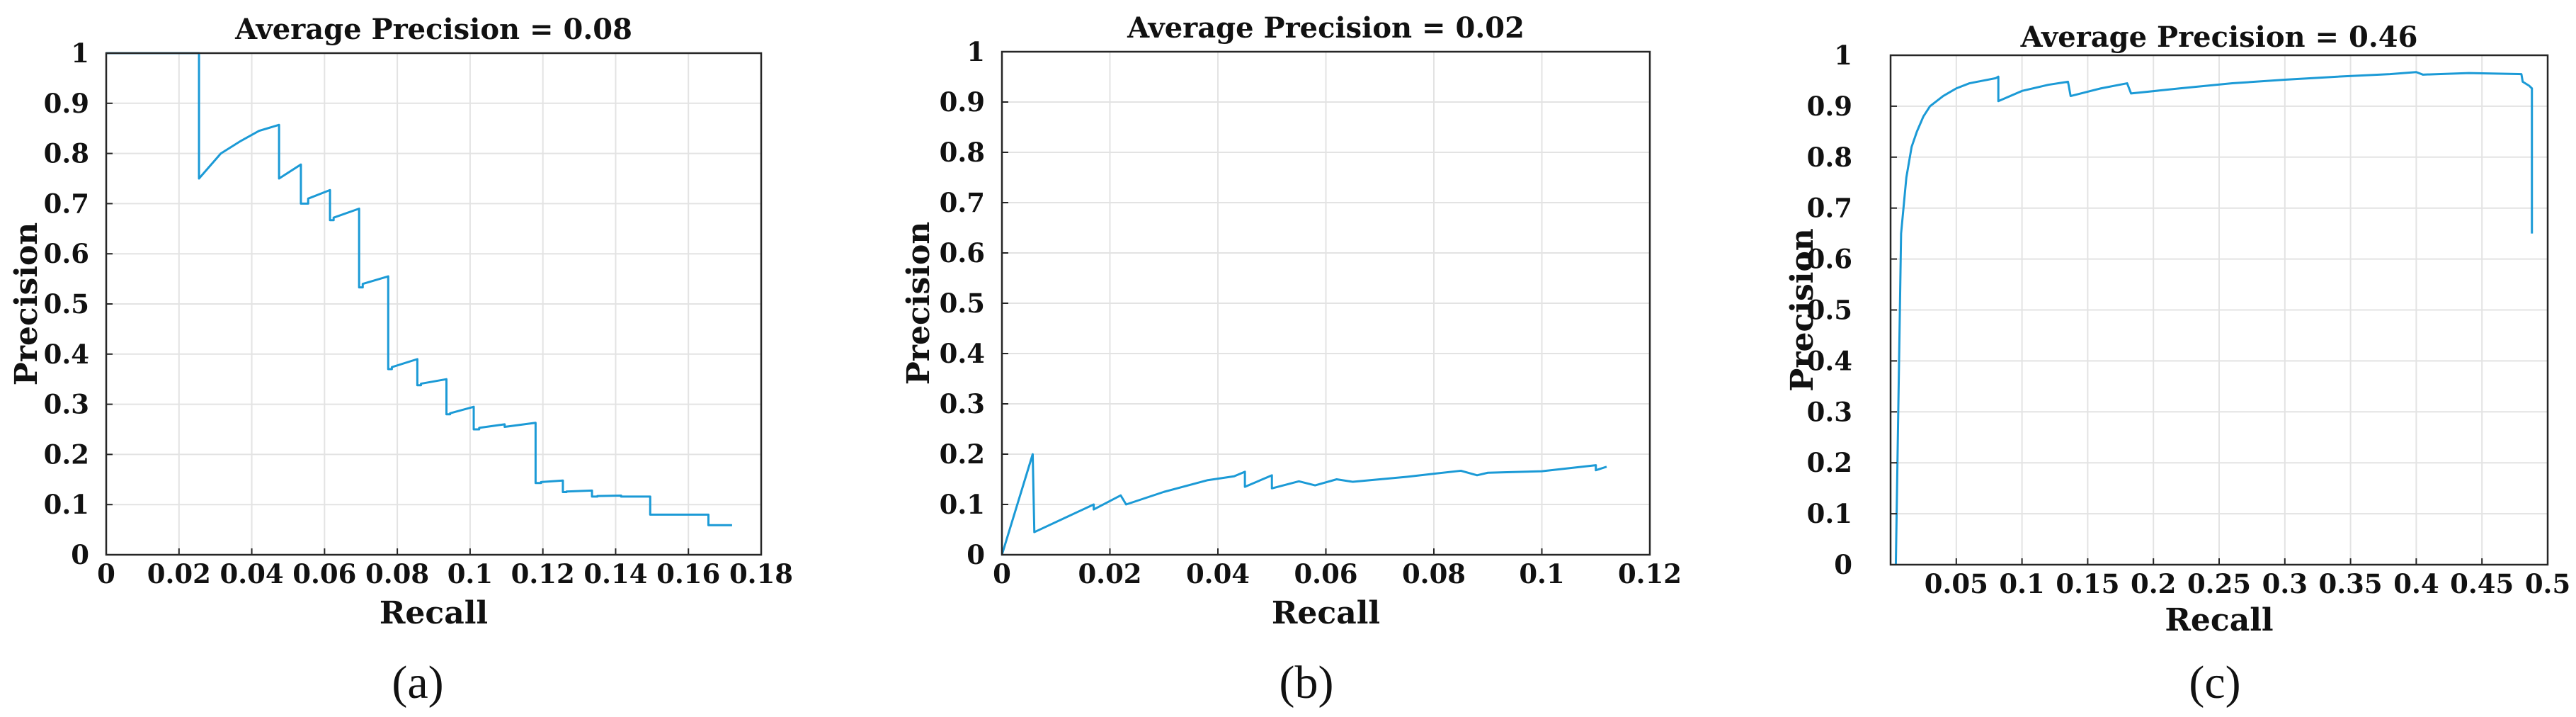  Describe the element at coordinates (1325, 28) in the screenshot. I see `chart-title: Average Precision = 0.02` at that location.